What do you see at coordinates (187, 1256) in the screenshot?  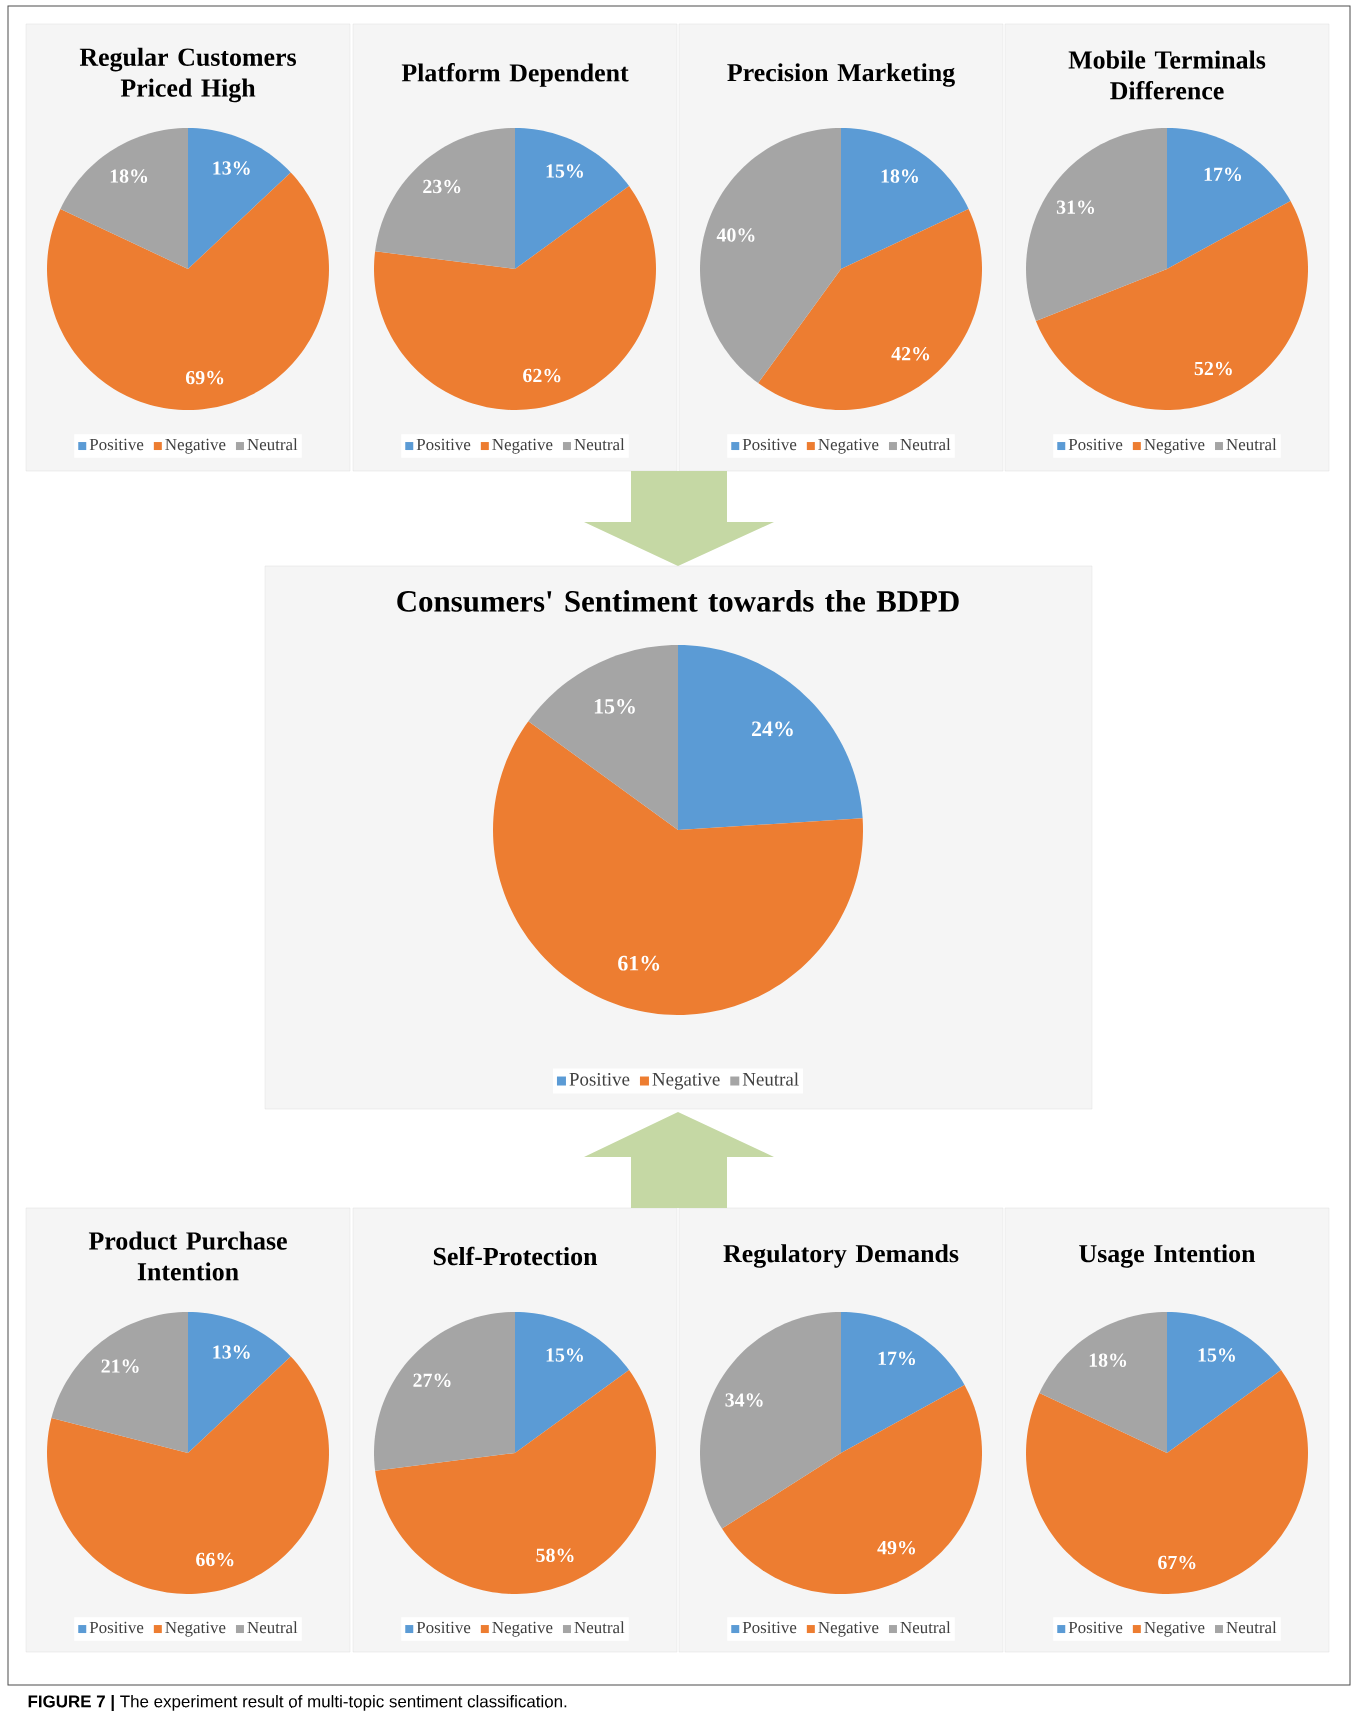 I see `chart-title: Product Purchase Intention` at bounding box center [187, 1256].